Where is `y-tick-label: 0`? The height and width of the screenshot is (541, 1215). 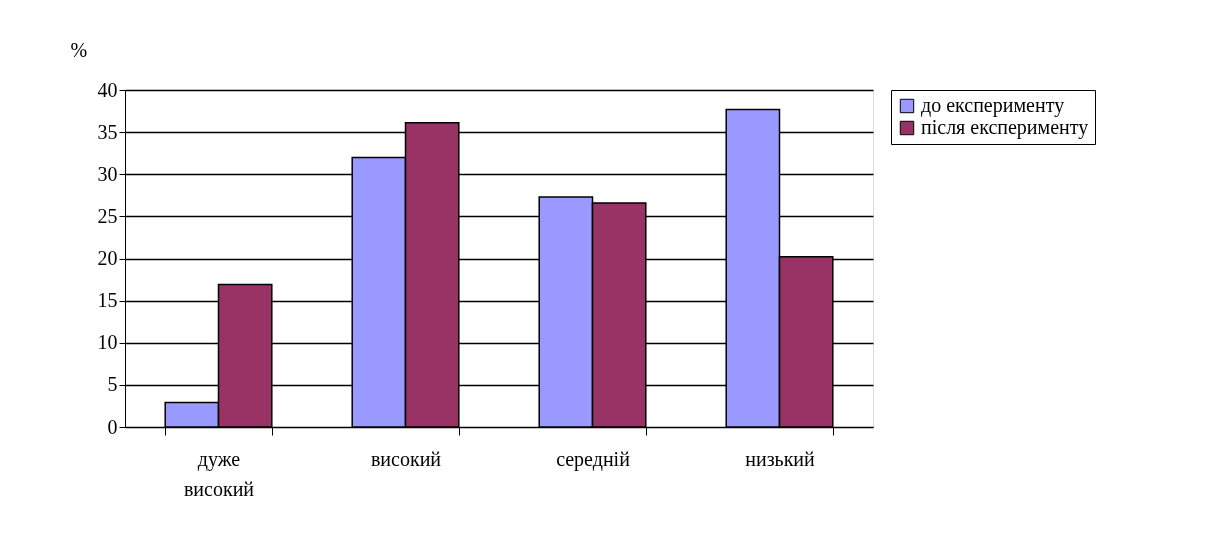
y-tick-label: 0 is located at coordinates (112, 426).